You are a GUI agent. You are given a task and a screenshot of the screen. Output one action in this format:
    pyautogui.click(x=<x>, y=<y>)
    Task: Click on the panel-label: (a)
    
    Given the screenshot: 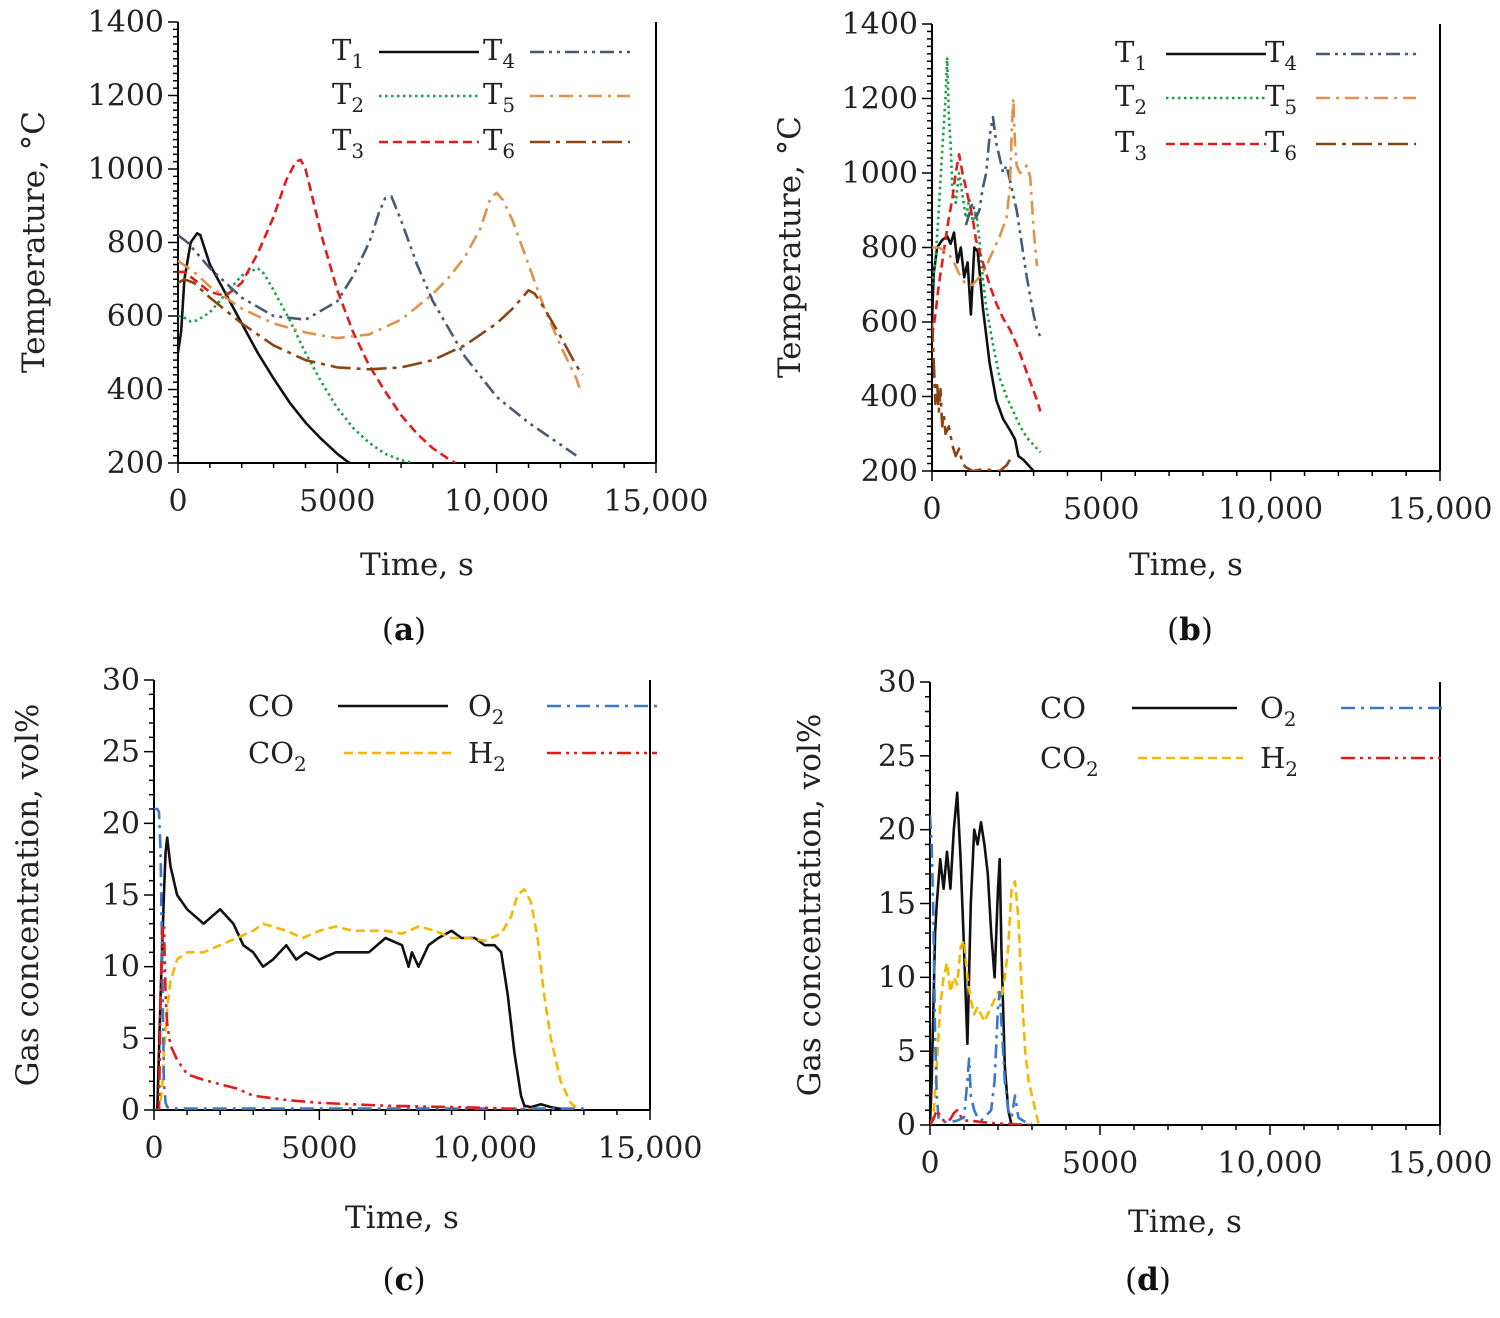 What is the action you would take?
    pyautogui.click(x=404, y=630)
    